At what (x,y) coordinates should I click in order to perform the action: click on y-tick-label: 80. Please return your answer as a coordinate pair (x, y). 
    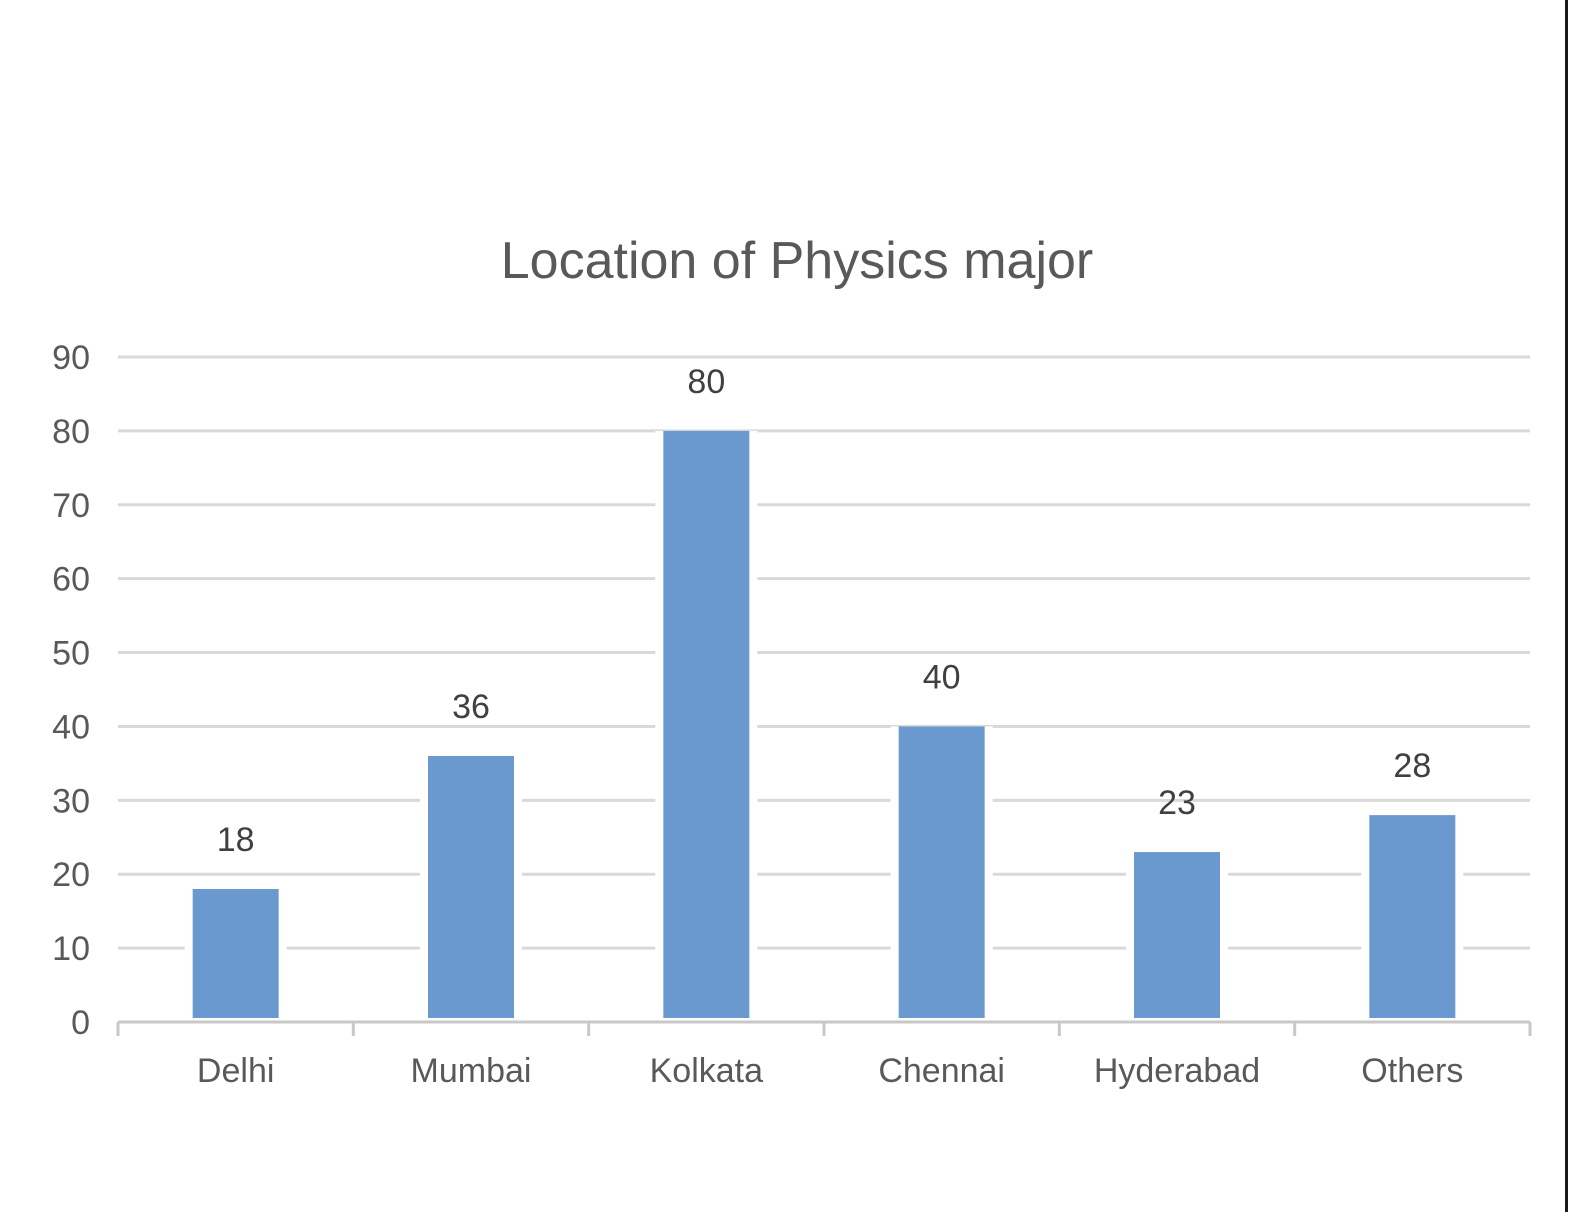
    Looking at the image, I should click on (71, 432).